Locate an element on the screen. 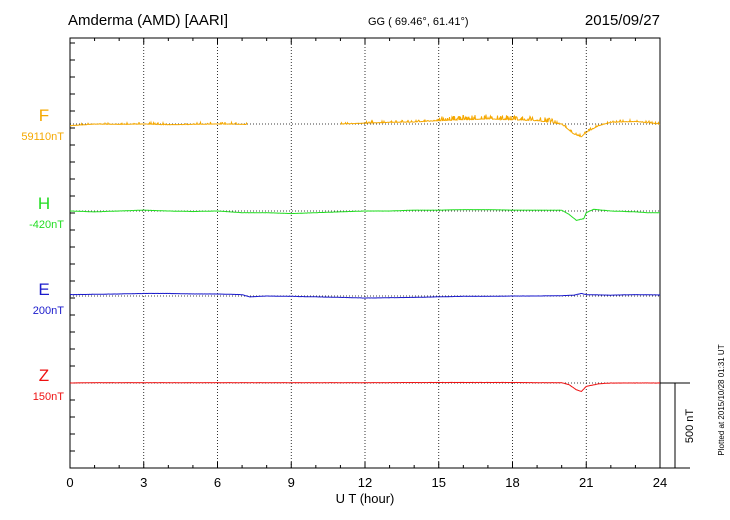 The height and width of the screenshot is (520, 730). series-name-e: E is located at coordinates (43, 289).